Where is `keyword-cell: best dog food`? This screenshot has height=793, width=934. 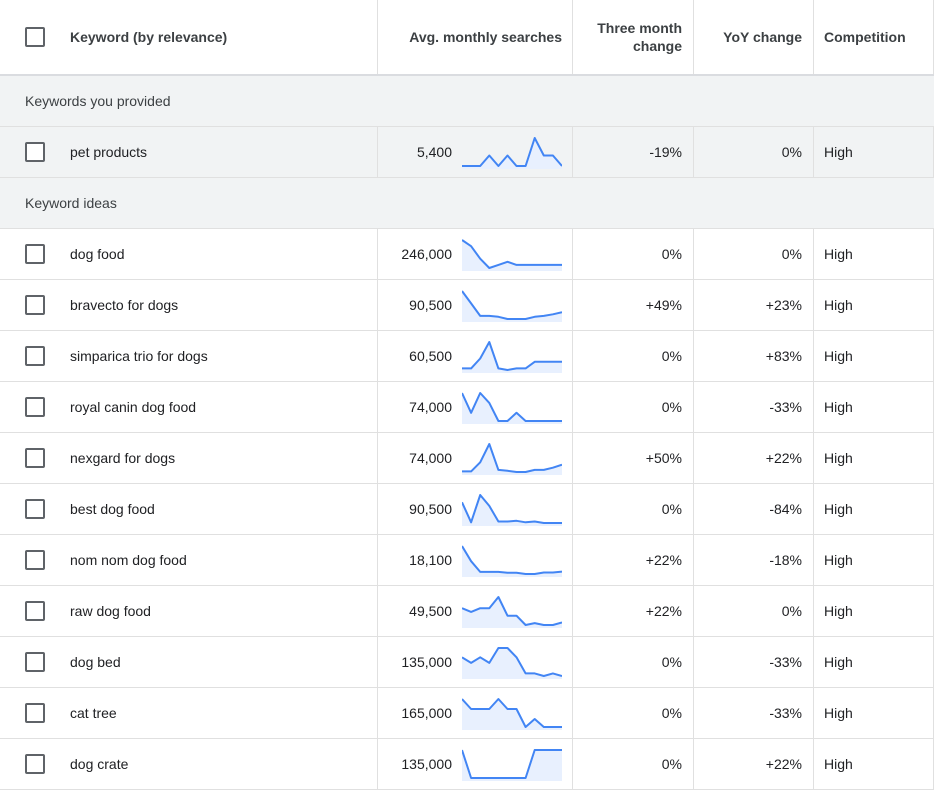
keyword-cell: best dog food is located at coordinates (112, 509).